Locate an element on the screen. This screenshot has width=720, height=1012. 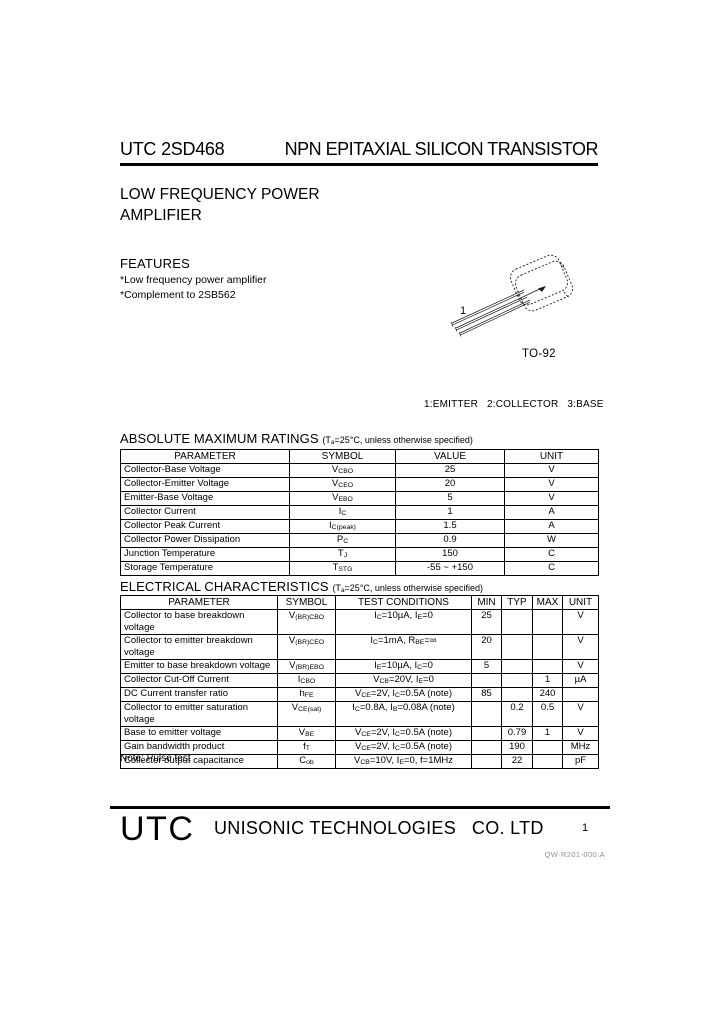
table-row: Collector Current IC 1 A is located at coordinates (359, 512).